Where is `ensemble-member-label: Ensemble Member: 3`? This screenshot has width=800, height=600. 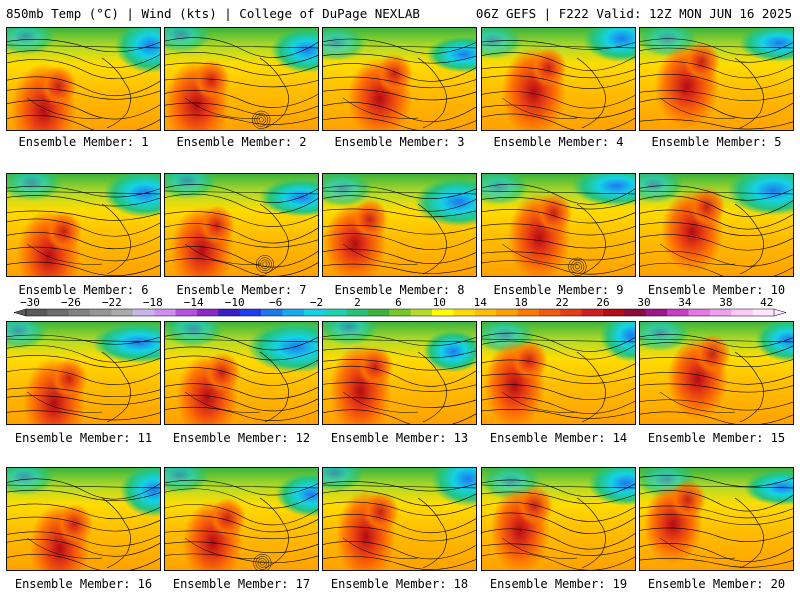
ensemble-member-label: Ensemble Member: 3 is located at coordinates (399, 142).